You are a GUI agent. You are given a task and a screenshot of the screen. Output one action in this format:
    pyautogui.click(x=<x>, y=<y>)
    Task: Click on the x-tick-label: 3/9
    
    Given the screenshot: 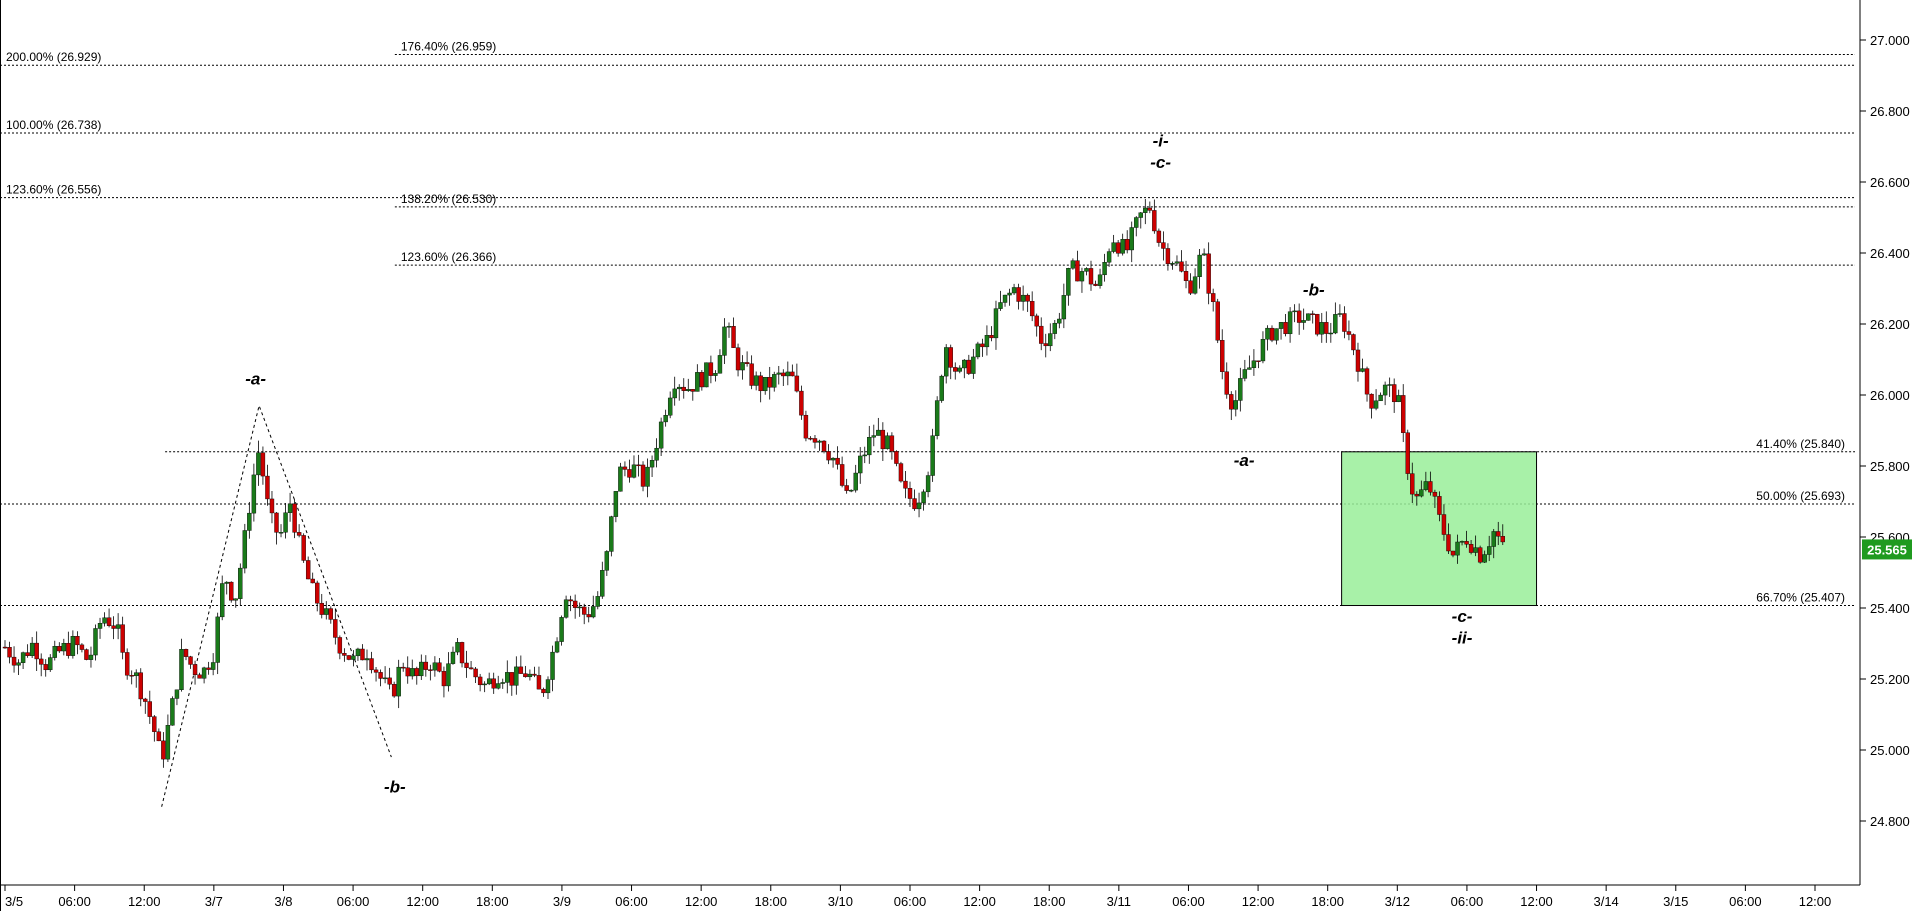 What is the action you would take?
    pyautogui.click(x=562, y=901)
    